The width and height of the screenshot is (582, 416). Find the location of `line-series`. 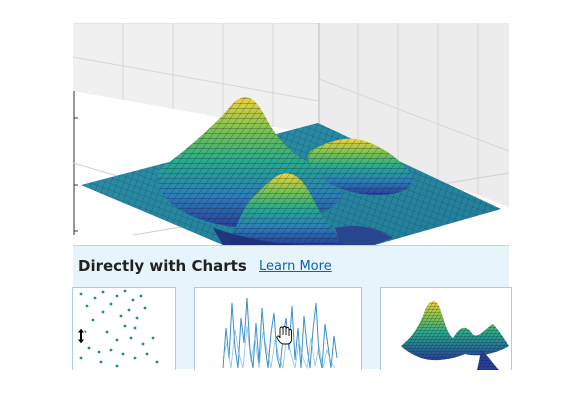

line-series is located at coordinates (280, 333).